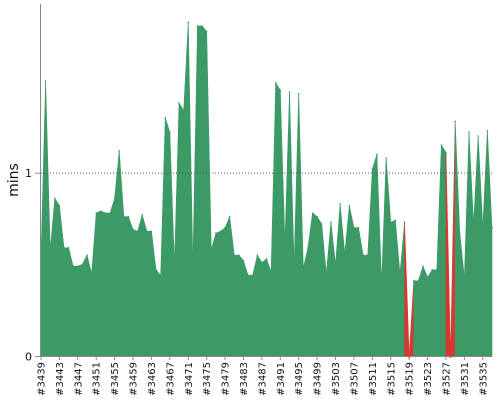 Image resolution: width=500 pixels, height=400 pixels. I want to click on y-tick-label: 0, so click(28, 357).